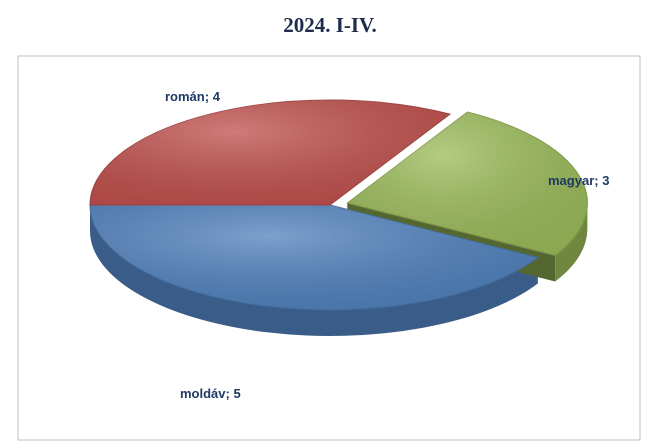  I want to click on label-category: moldáv, so click(203, 393).